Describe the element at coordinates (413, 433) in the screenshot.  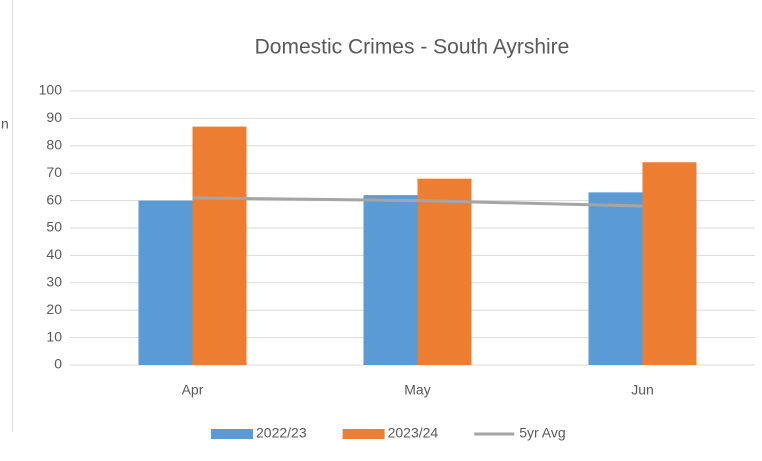
I see `legend-label: 2023/24` at that location.